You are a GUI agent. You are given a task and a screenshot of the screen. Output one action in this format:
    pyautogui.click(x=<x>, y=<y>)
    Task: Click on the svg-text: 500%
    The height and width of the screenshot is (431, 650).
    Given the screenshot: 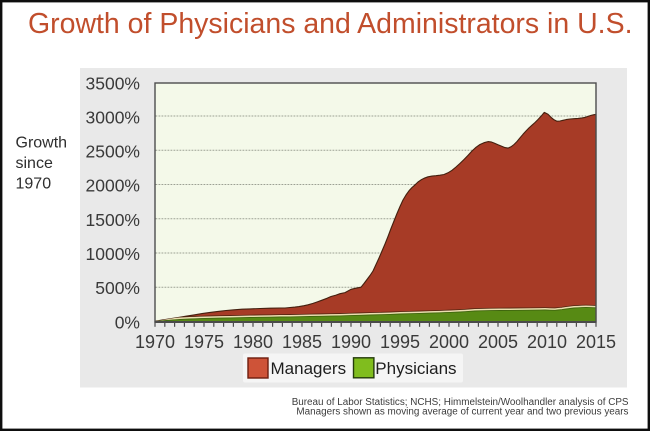 What is the action you would take?
    pyautogui.click(x=117, y=288)
    